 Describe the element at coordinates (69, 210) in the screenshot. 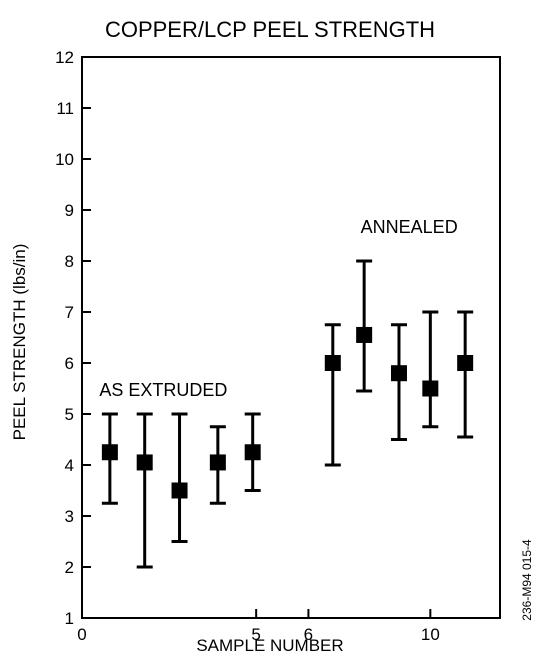

I see `y-tick-label: 9` at that location.